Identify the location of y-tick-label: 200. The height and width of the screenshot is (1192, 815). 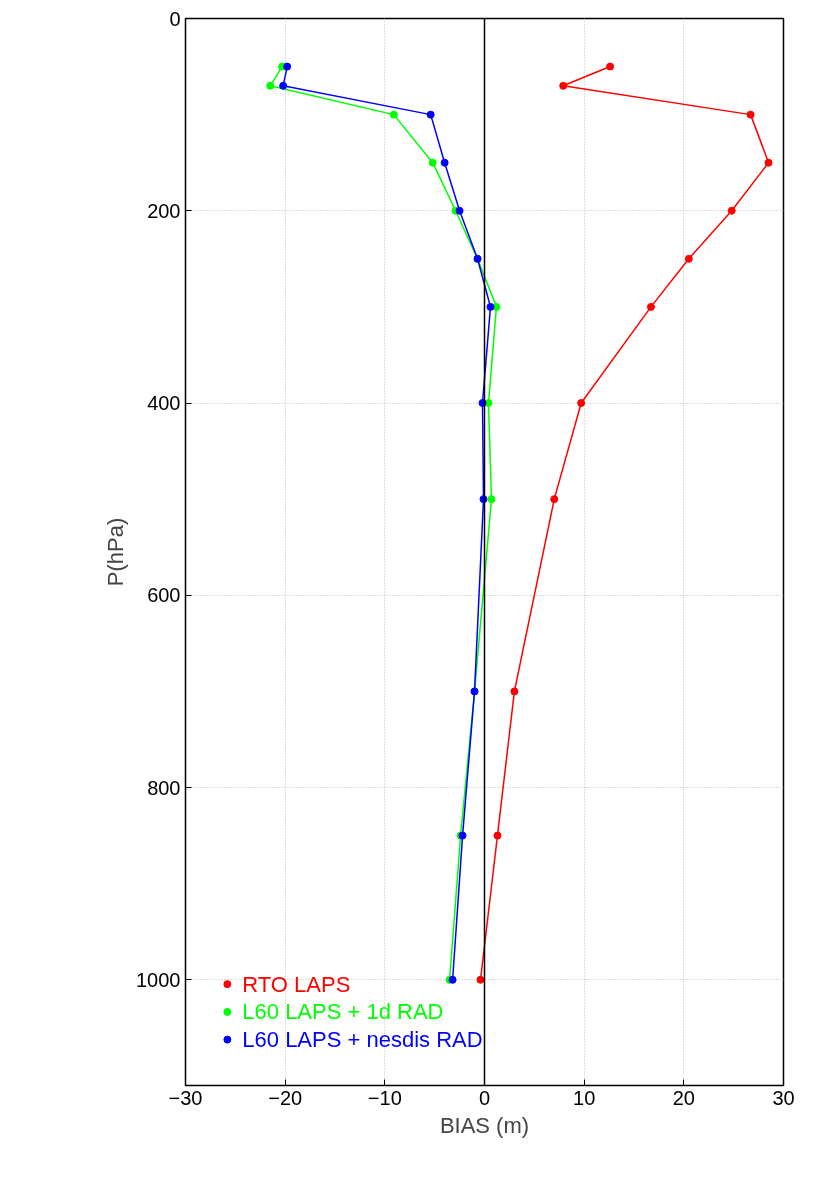
(164, 210).